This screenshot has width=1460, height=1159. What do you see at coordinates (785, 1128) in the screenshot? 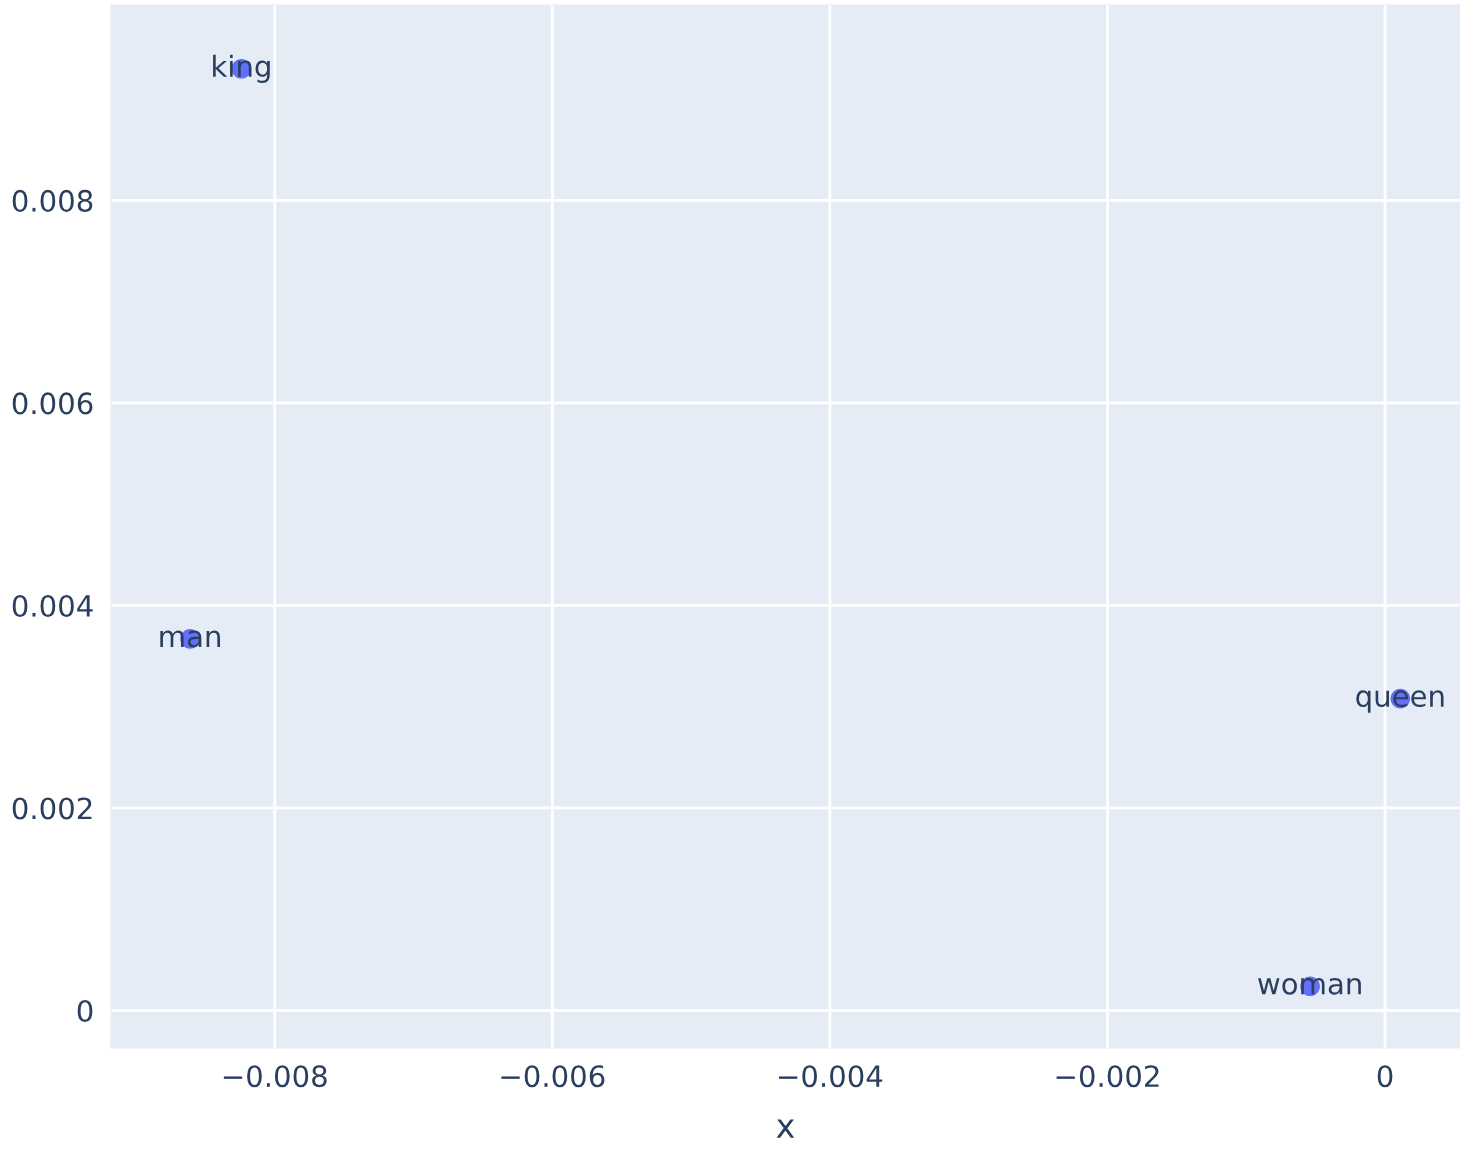
I see `x-axis-title: x` at bounding box center [785, 1128].